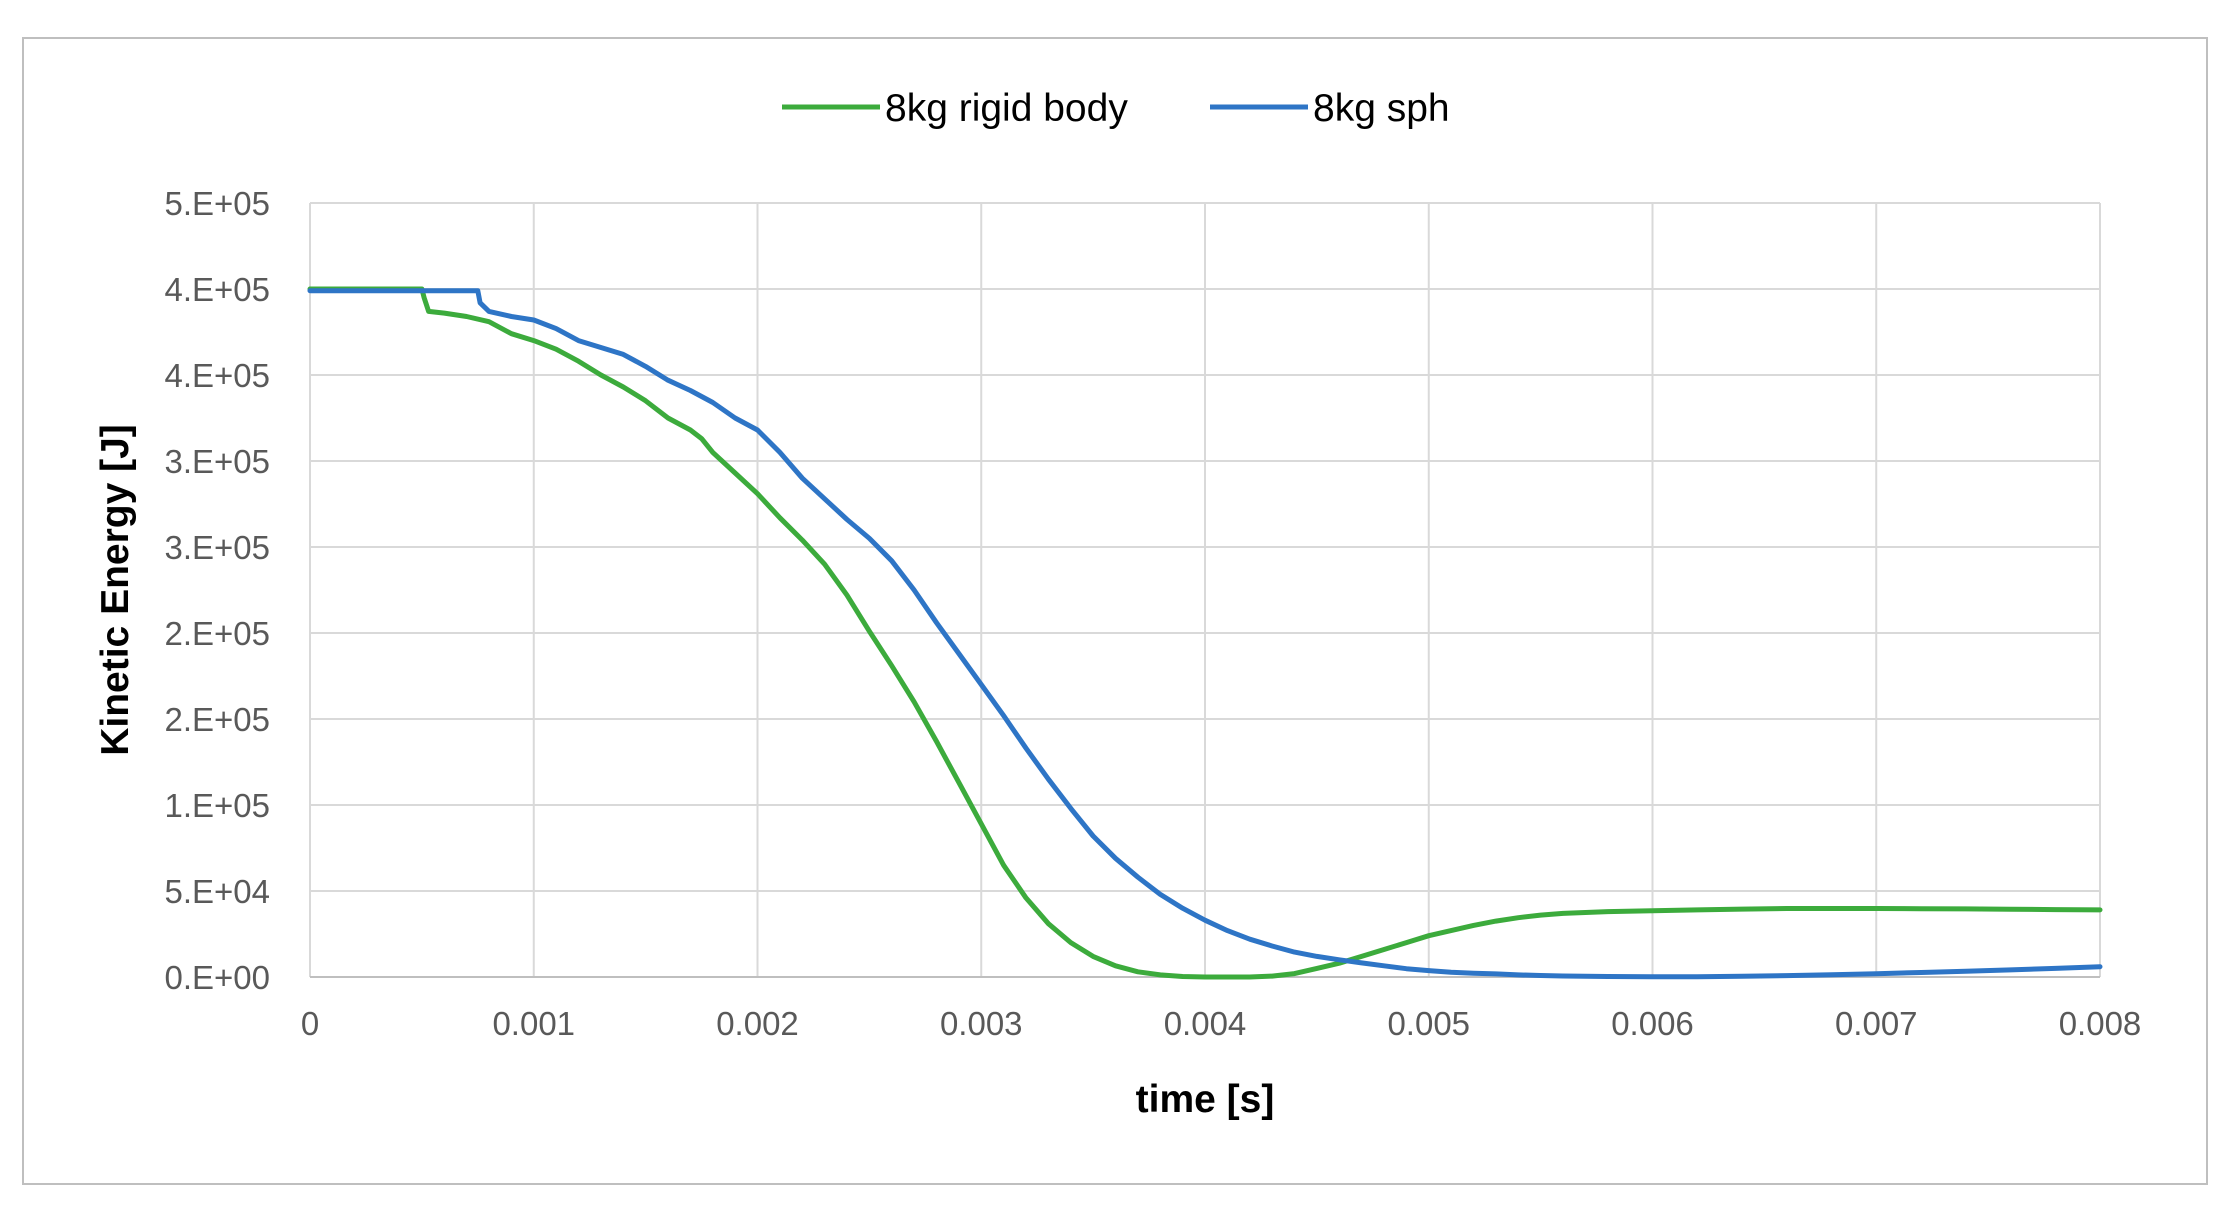 The width and height of the screenshot is (2230, 1217). What do you see at coordinates (115, 590) in the screenshot?
I see `y-axis-title: Kinetic Energy [J]` at bounding box center [115, 590].